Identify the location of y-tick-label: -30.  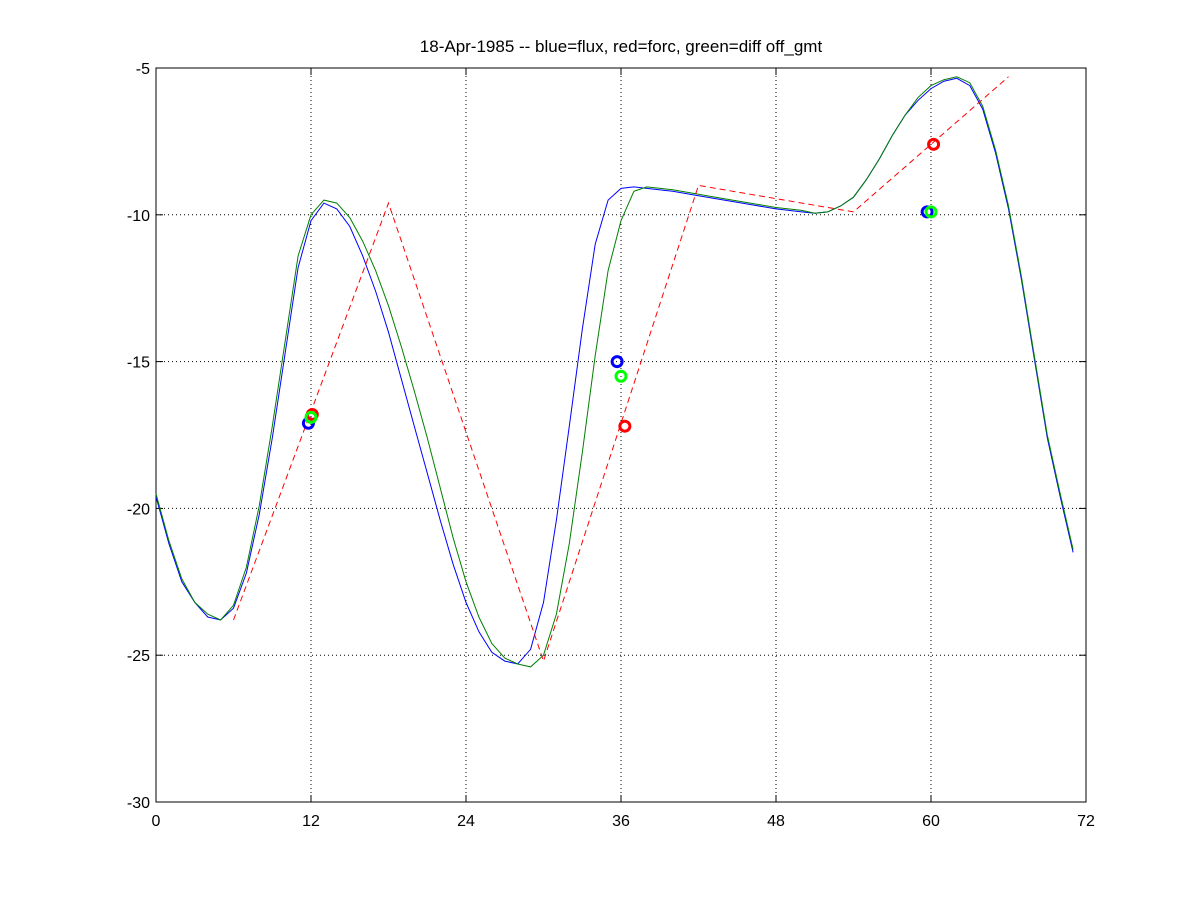
(138, 803).